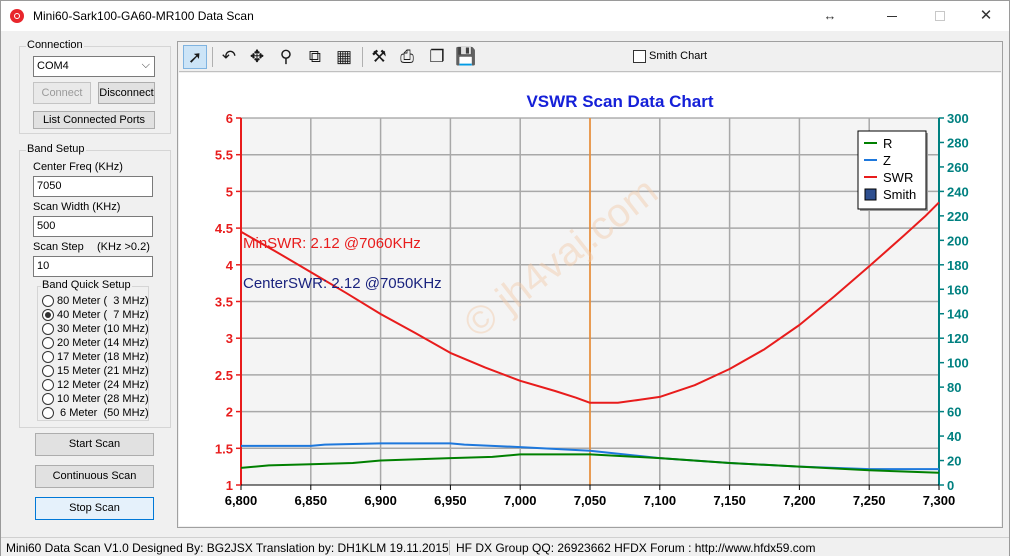  I want to click on port-select: COM4 ⌵, so click(94, 66).